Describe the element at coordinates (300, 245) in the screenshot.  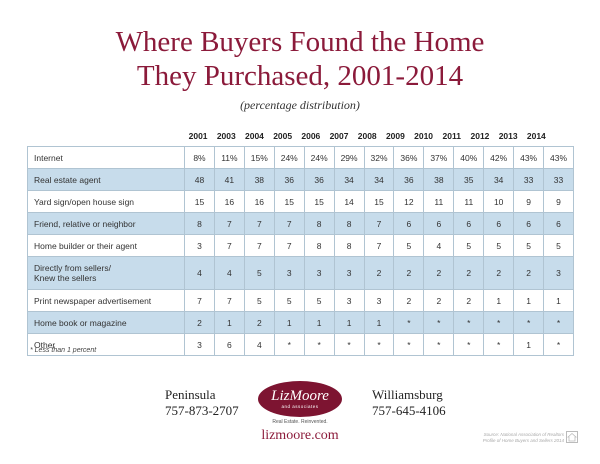
I see `table-row: Home builder or their agent 3 7 7 7 8 8 7 5 4 5 5 5 5` at that location.